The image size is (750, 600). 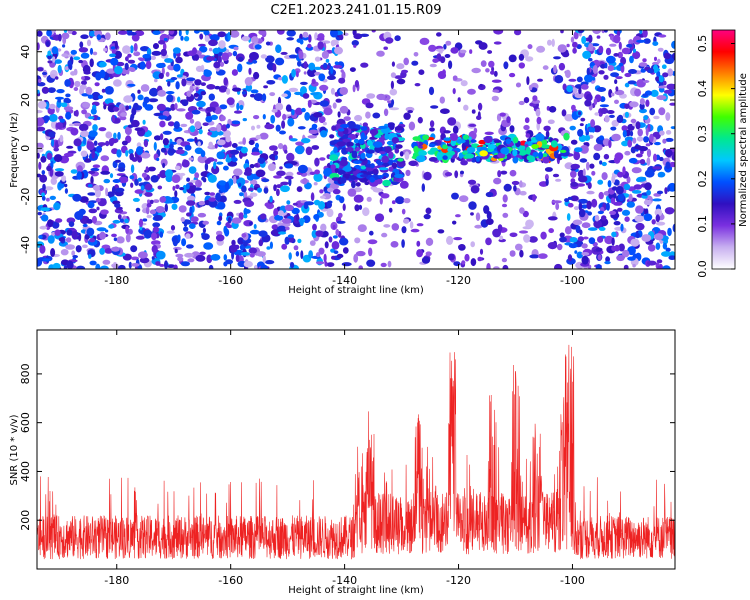 What do you see at coordinates (702, 179) in the screenshot?
I see `colorbar-tick-label: 0.2` at bounding box center [702, 179].